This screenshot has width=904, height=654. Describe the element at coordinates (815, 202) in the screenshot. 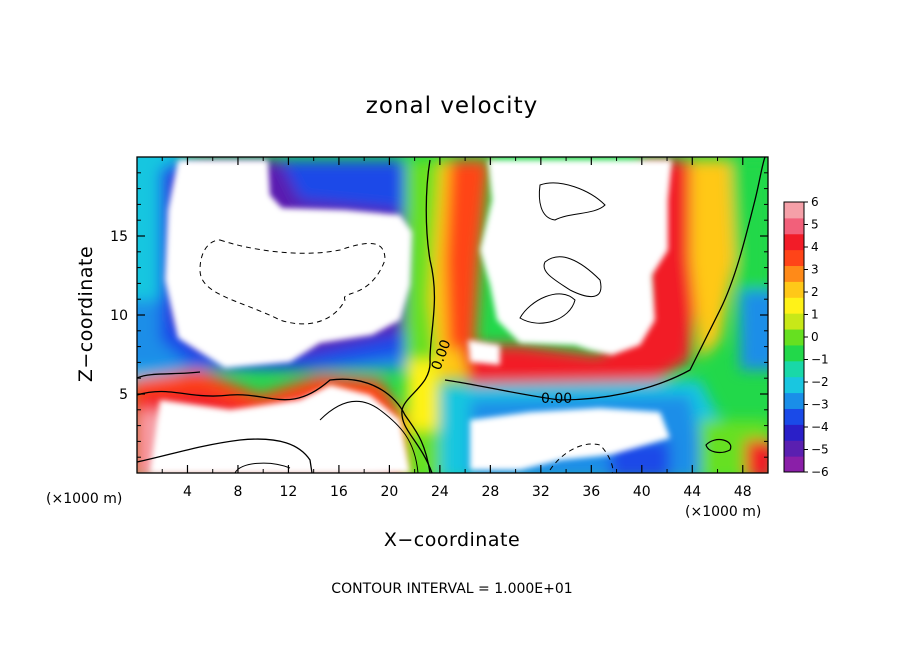

I see `colorbar-tick-label: 6` at that location.